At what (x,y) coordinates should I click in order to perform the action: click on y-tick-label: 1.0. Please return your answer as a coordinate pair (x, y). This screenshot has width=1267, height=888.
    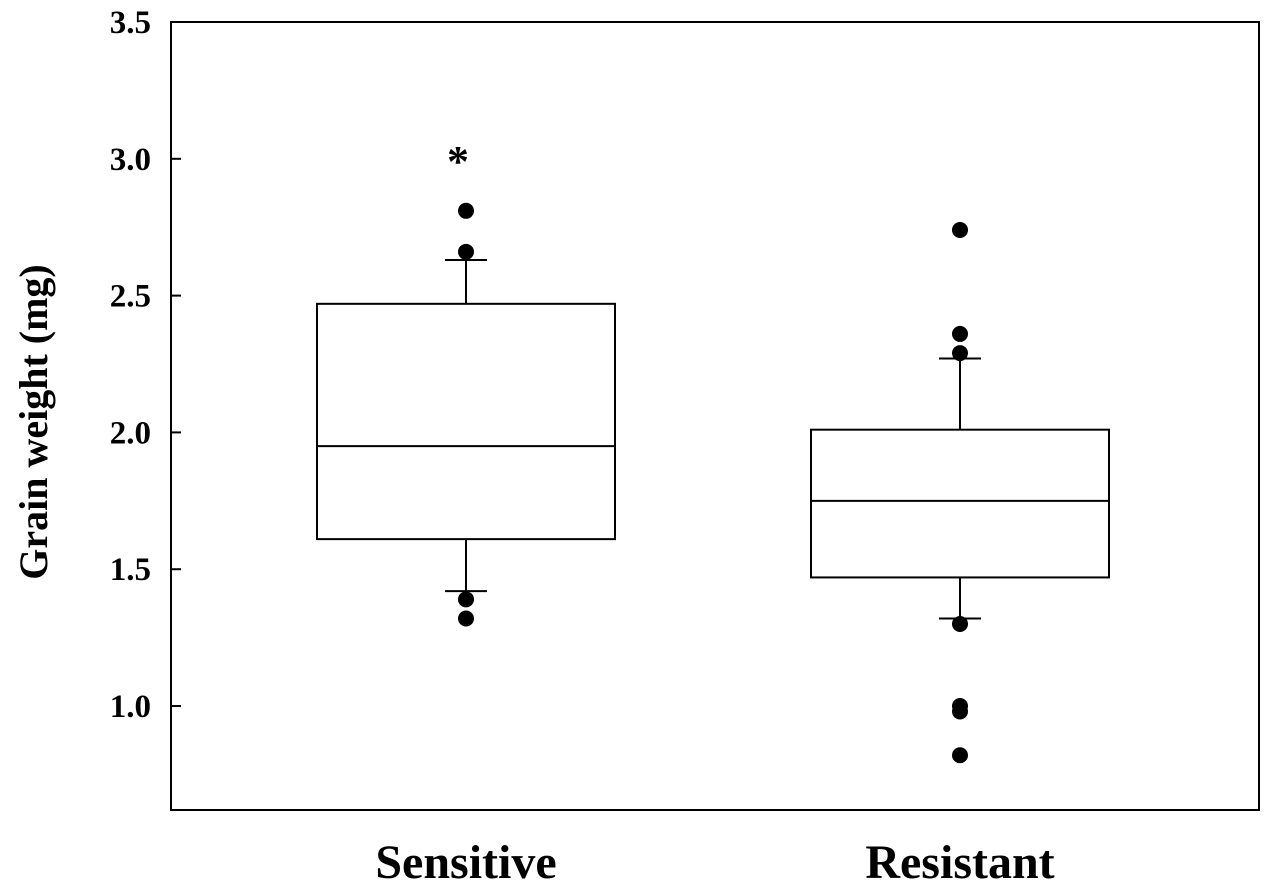
    Looking at the image, I should click on (130, 707).